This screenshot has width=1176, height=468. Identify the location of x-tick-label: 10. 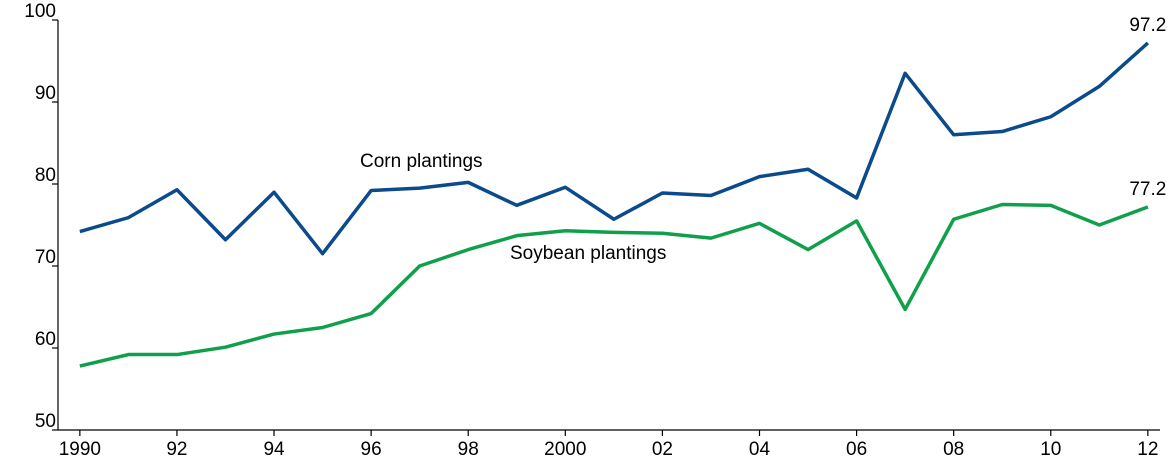
(1050, 449).